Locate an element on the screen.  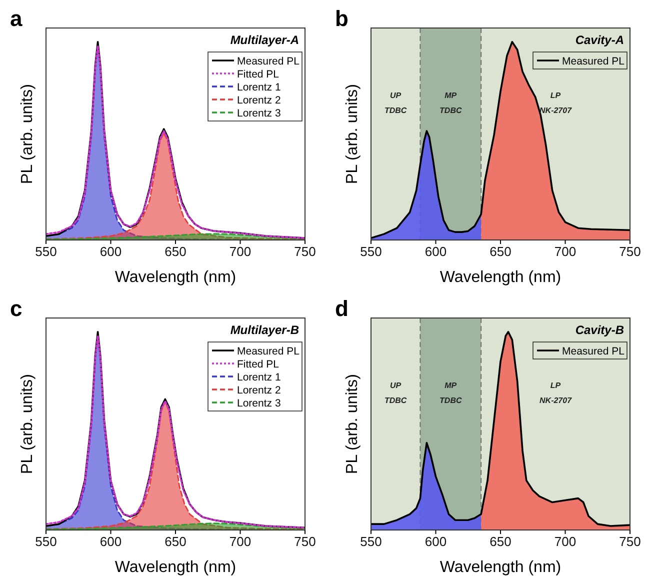
chart-subtitle: Cavity-B is located at coordinates (599, 330).